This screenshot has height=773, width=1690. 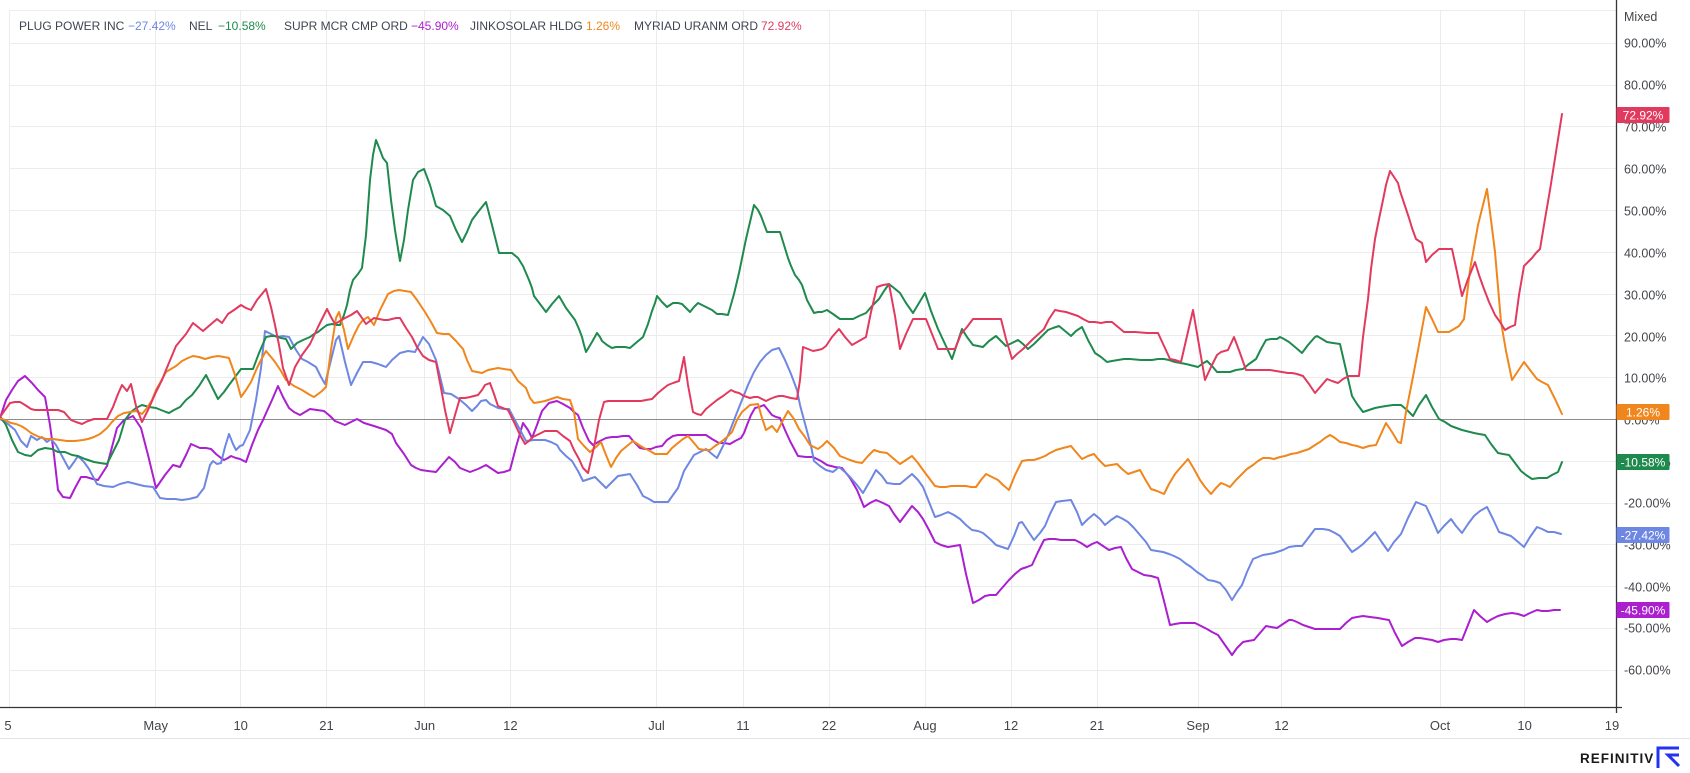 What do you see at coordinates (1647, 588) in the screenshot?
I see `svg-text: -40.00%` at bounding box center [1647, 588].